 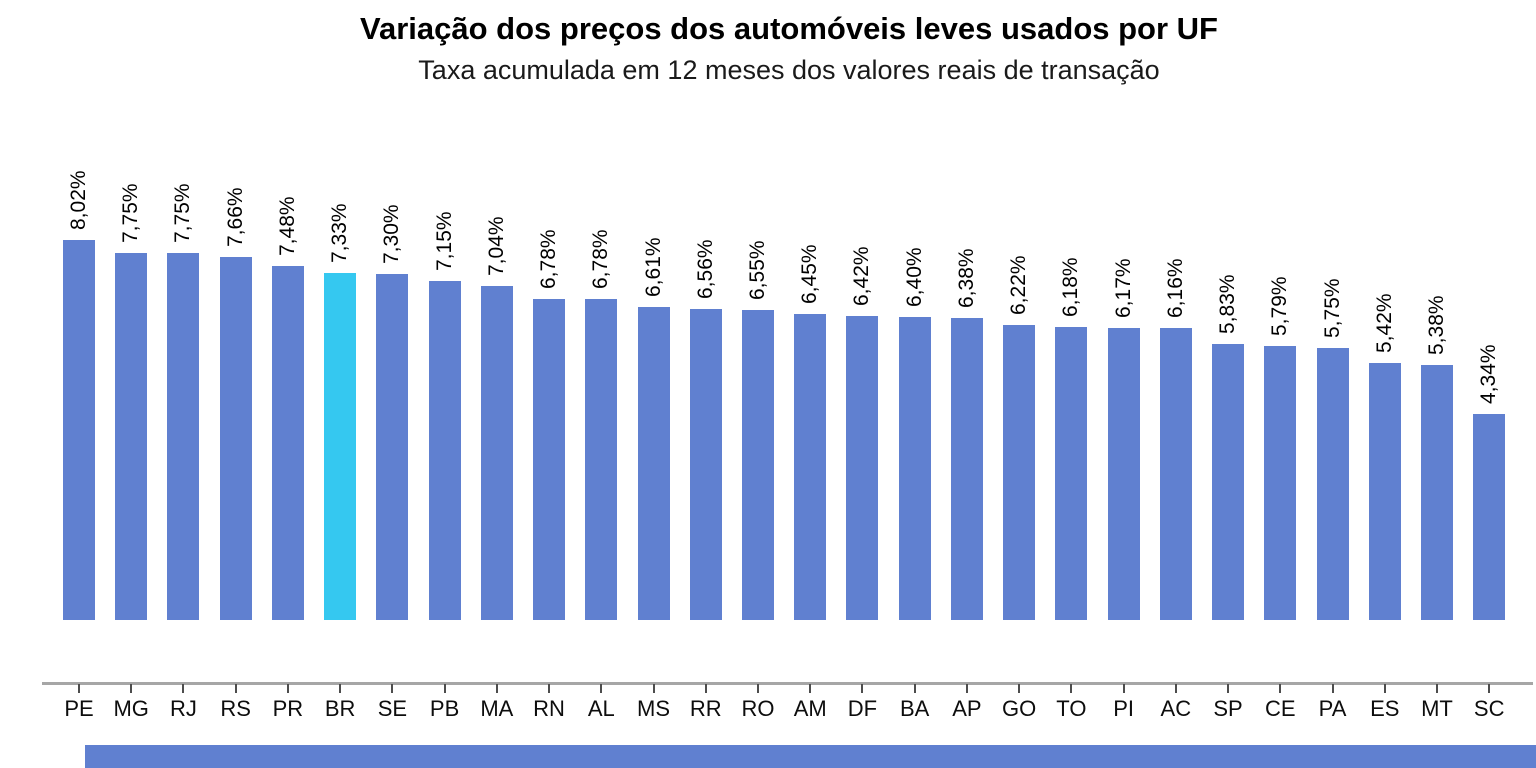 What do you see at coordinates (1019, 688) in the screenshot?
I see `x-axis-tick-GO` at bounding box center [1019, 688].